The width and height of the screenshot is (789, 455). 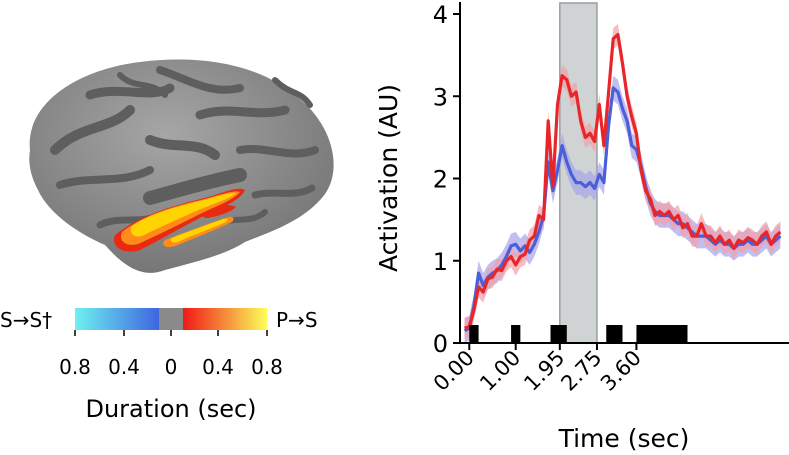 What do you see at coordinates (117, 319) in the screenshot?
I see `colorbar-negative` at bounding box center [117, 319].